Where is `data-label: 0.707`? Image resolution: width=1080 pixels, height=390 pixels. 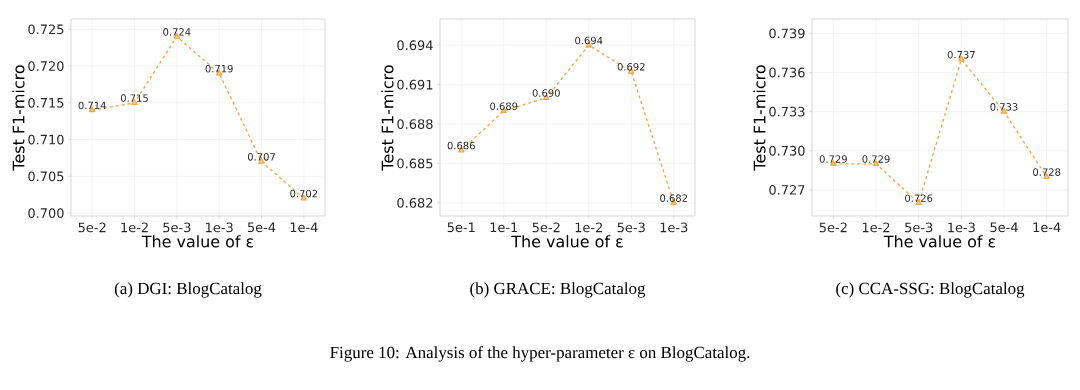
data-label: 0.707 is located at coordinates (261, 157).